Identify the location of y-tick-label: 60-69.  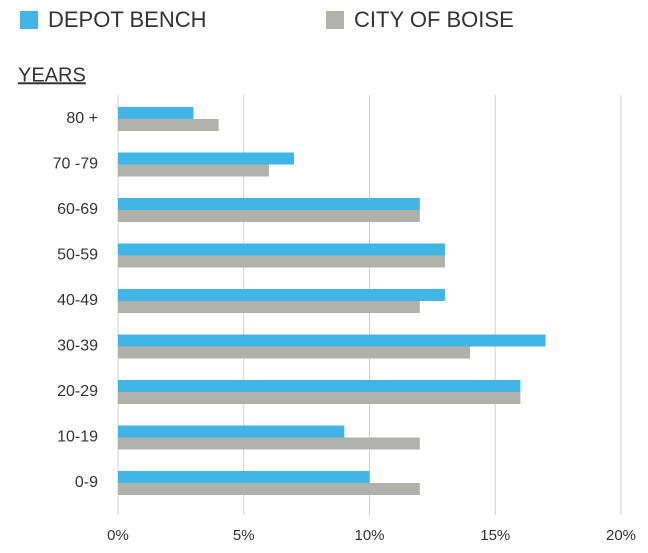
(77, 209).